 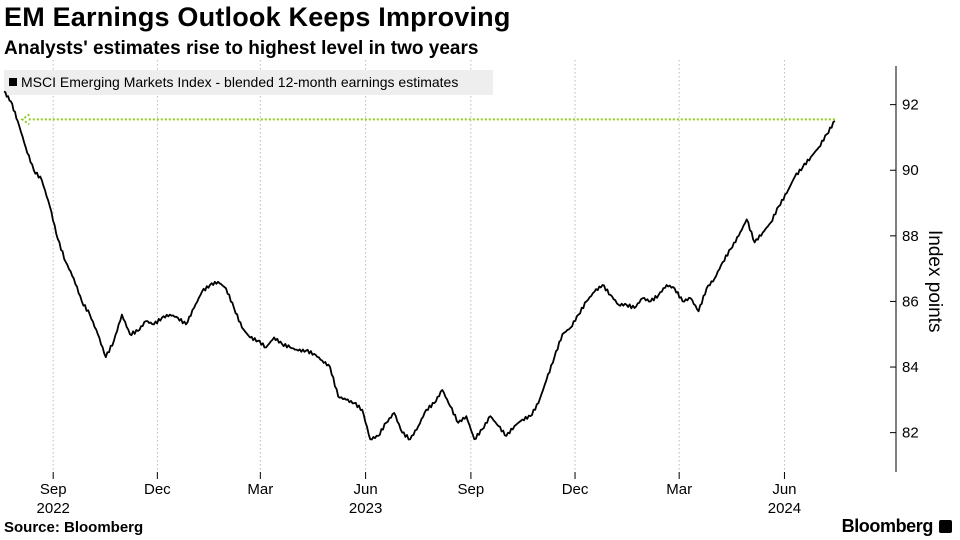 I want to click on reference-arrow-head, so click(x=25, y=119).